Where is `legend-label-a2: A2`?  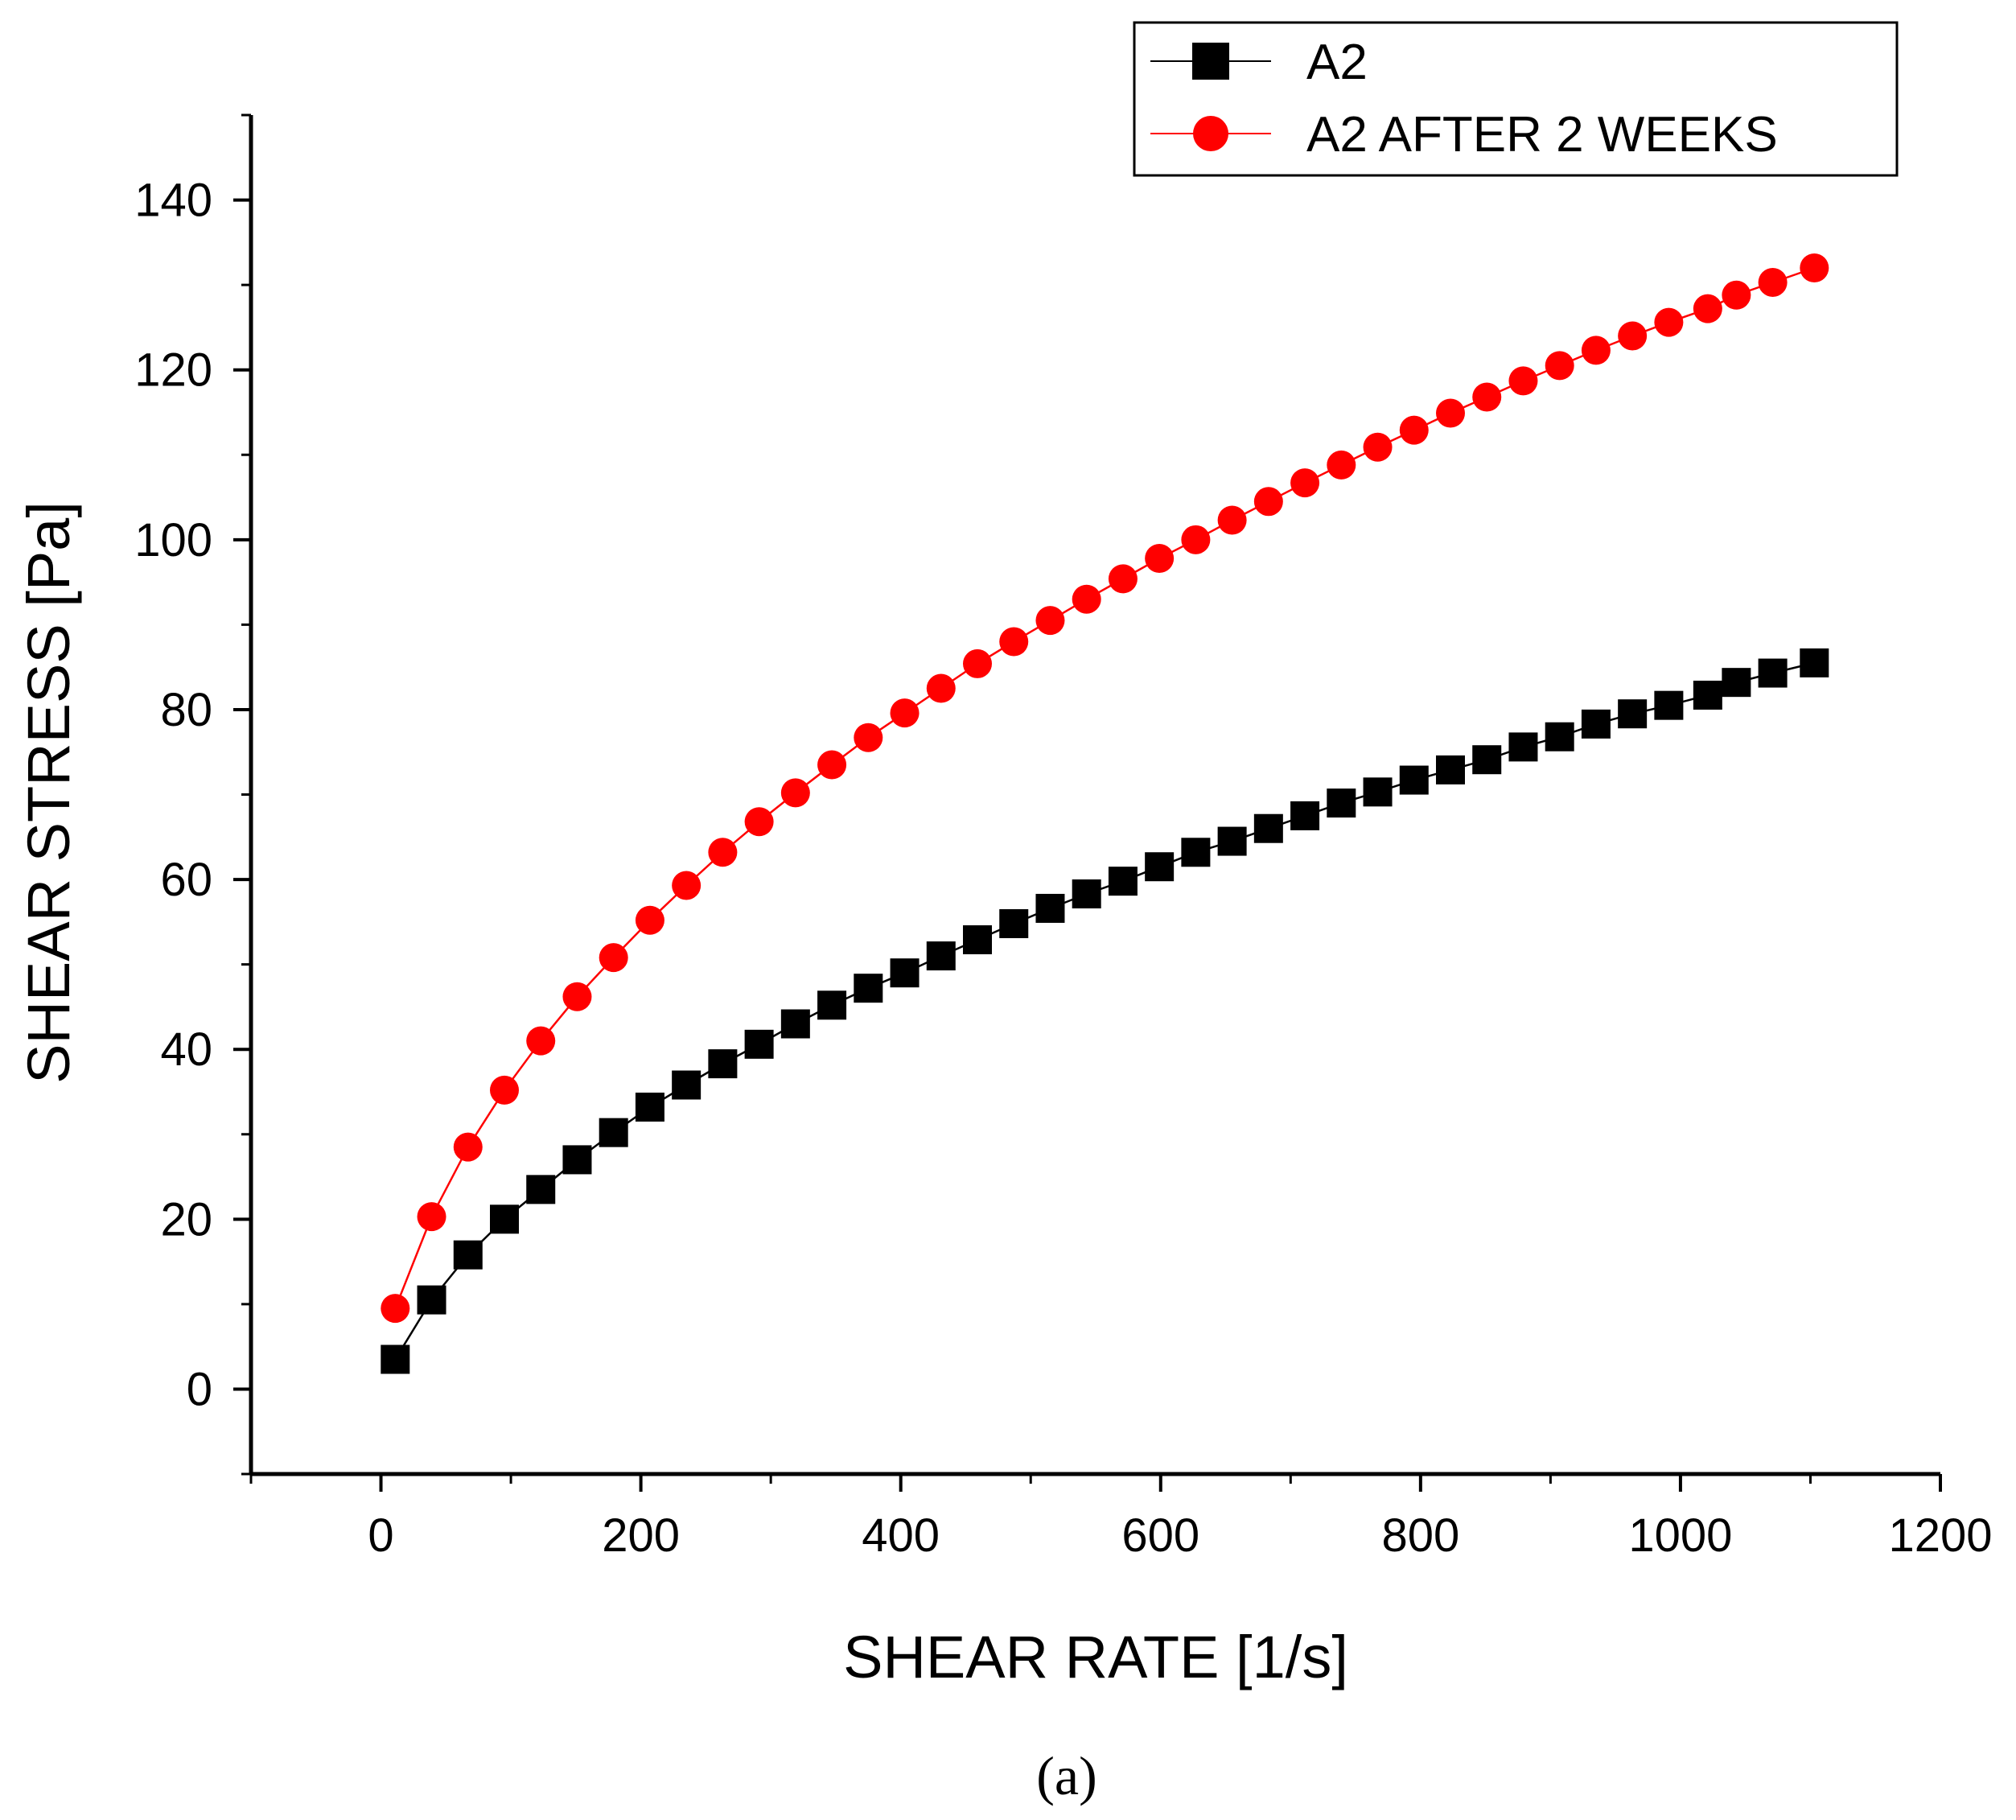 legend-label-a2: A2 is located at coordinates (1337, 62).